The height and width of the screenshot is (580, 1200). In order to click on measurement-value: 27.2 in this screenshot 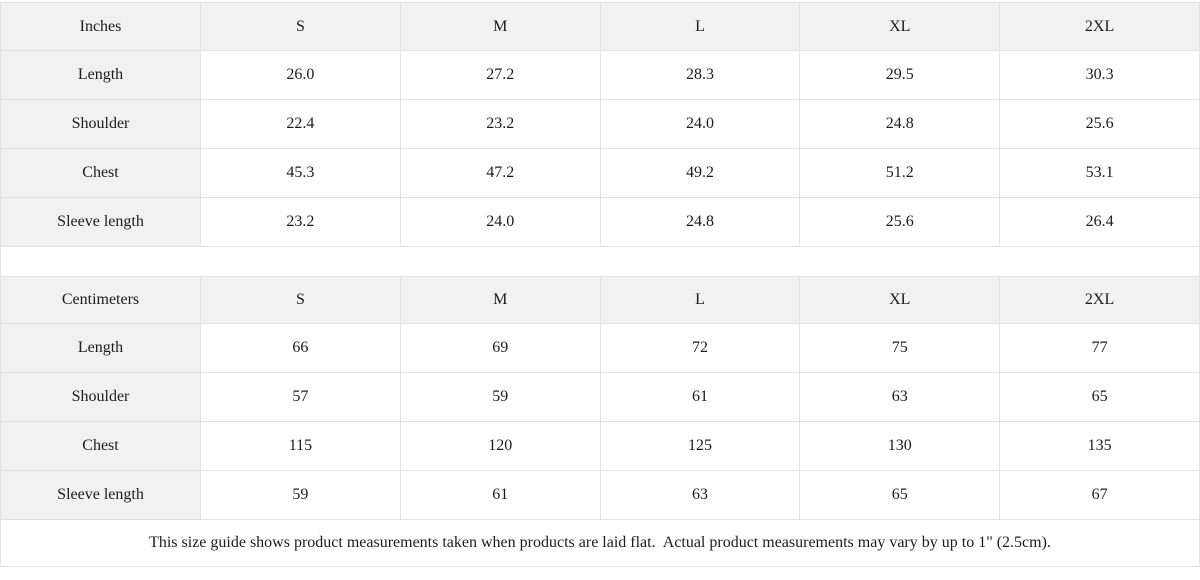, I will do `click(499, 75)`.